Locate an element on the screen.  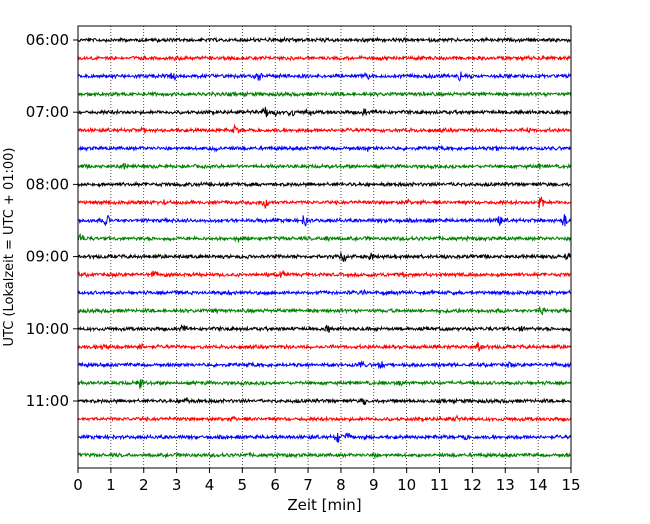
y-tick-label: 09:00 is located at coordinates (47, 257).